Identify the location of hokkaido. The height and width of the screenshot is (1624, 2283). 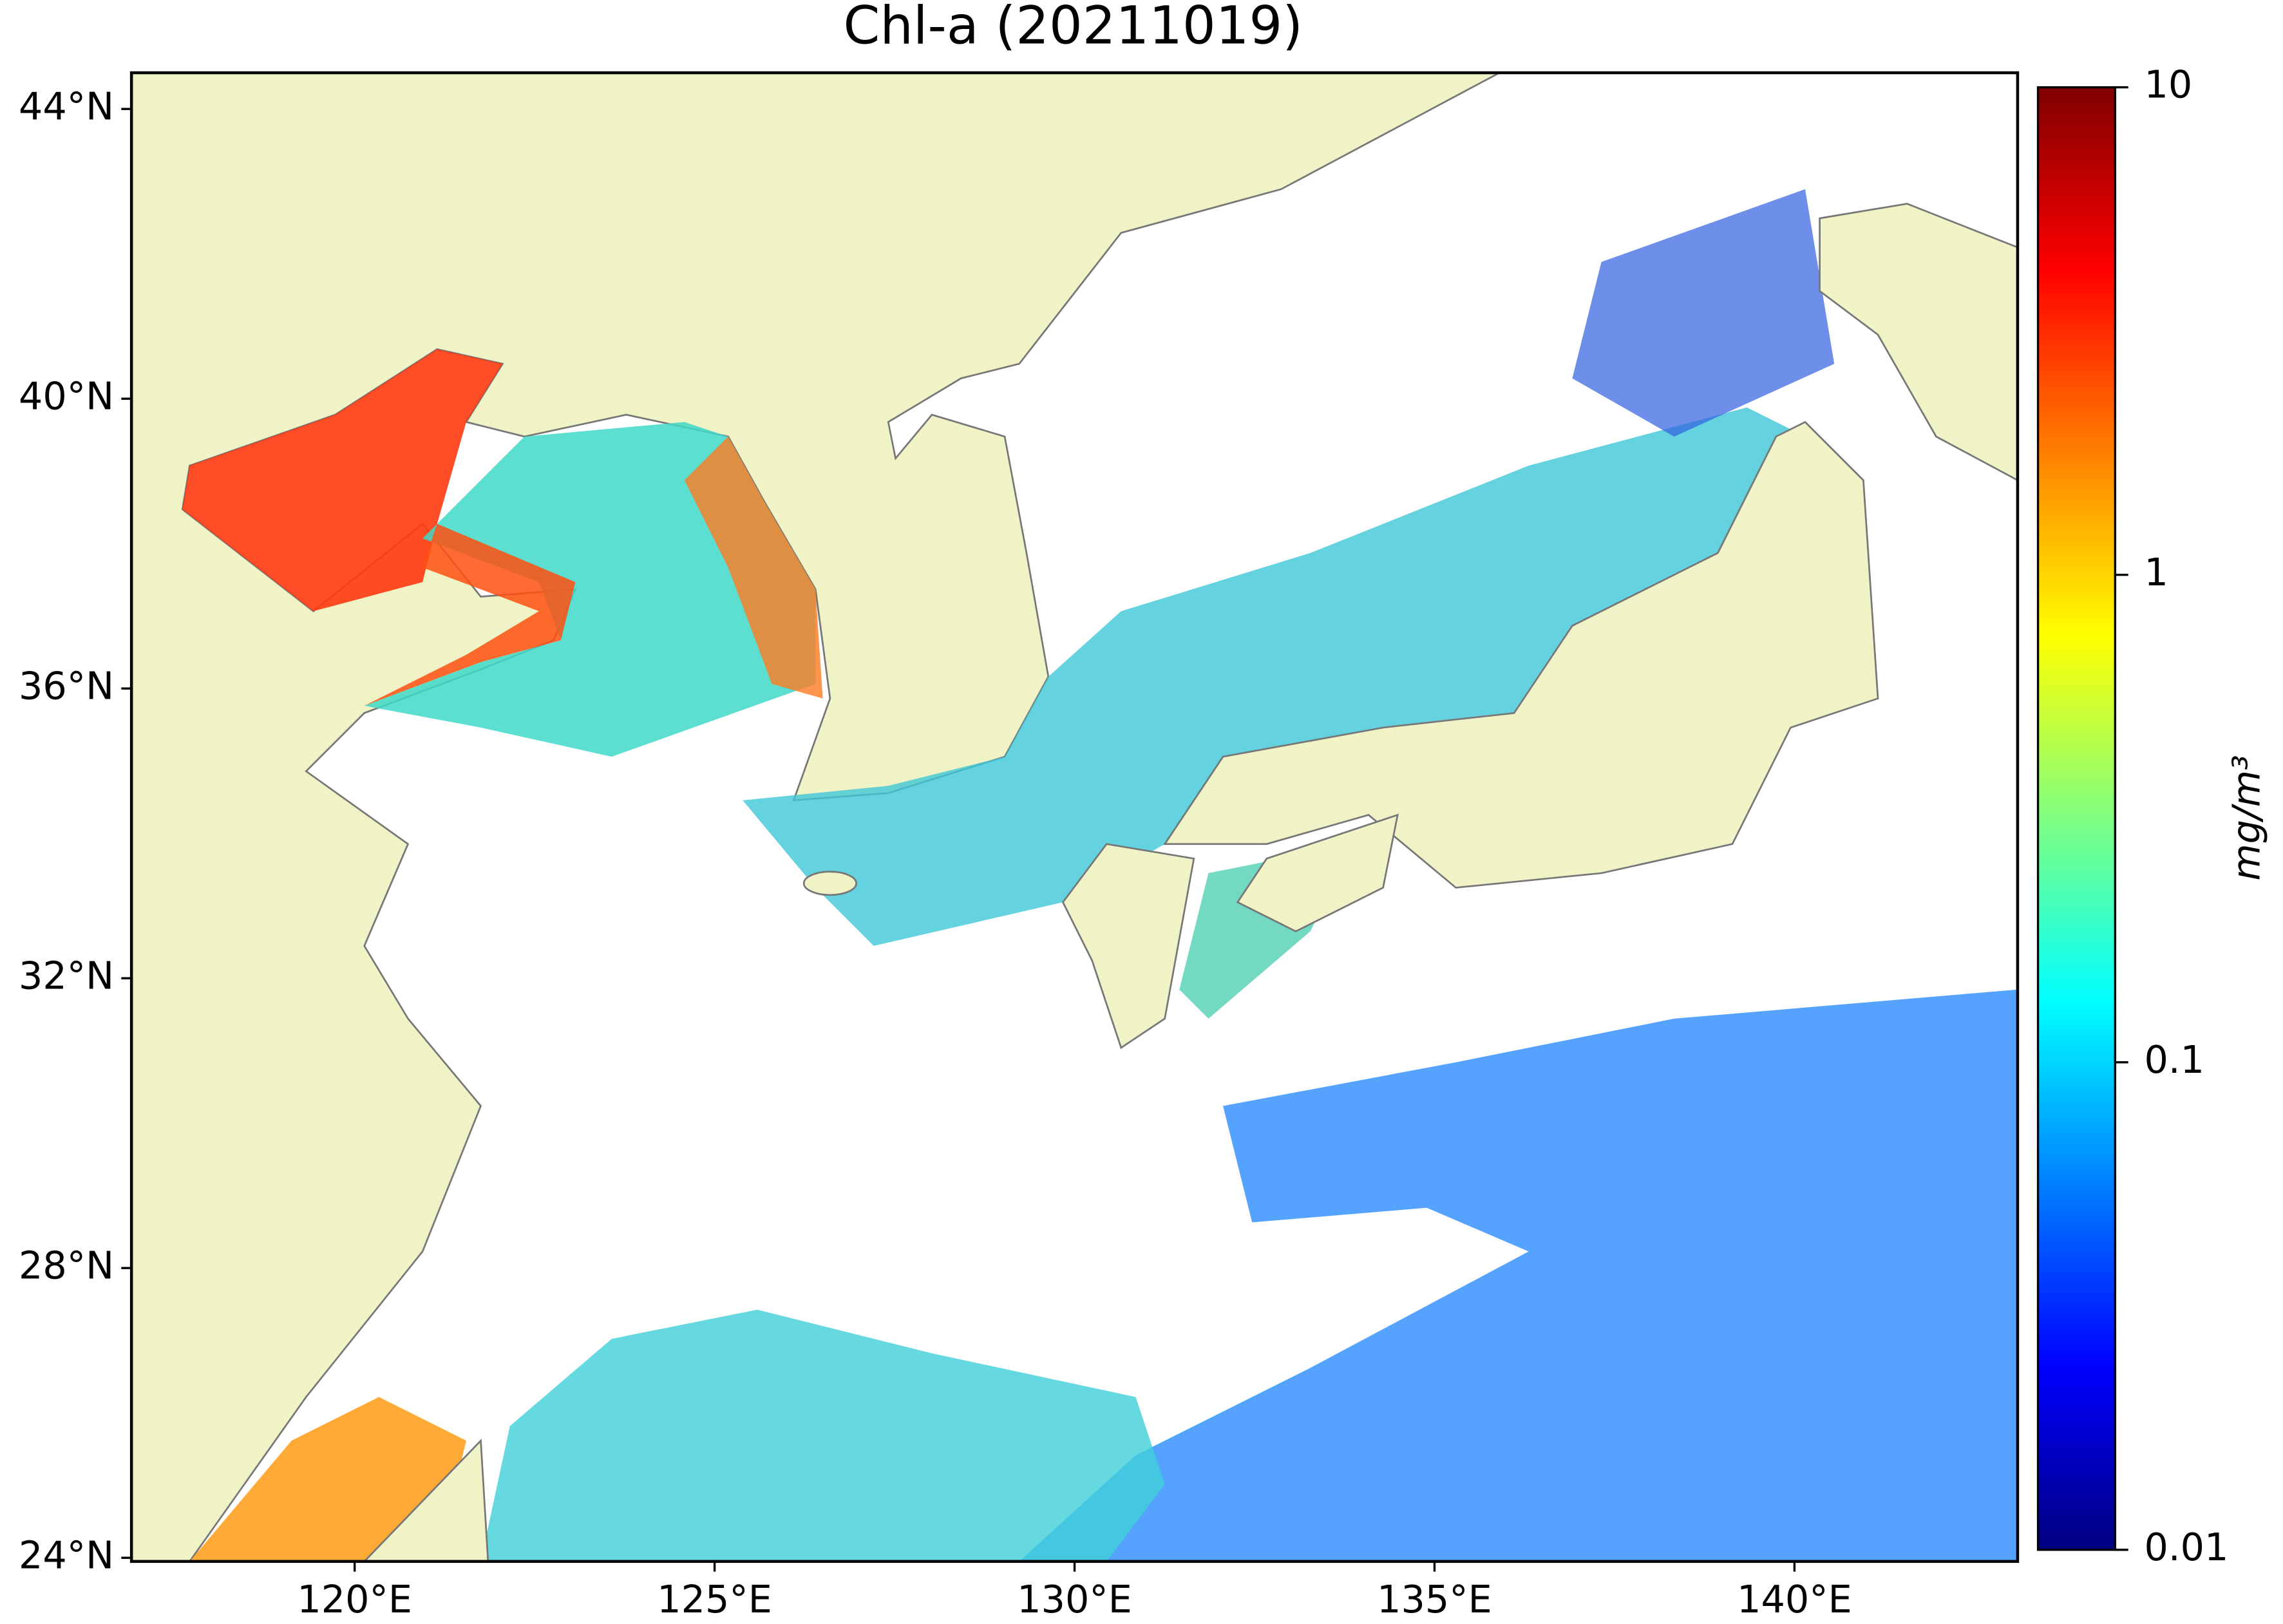
(1918, 342).